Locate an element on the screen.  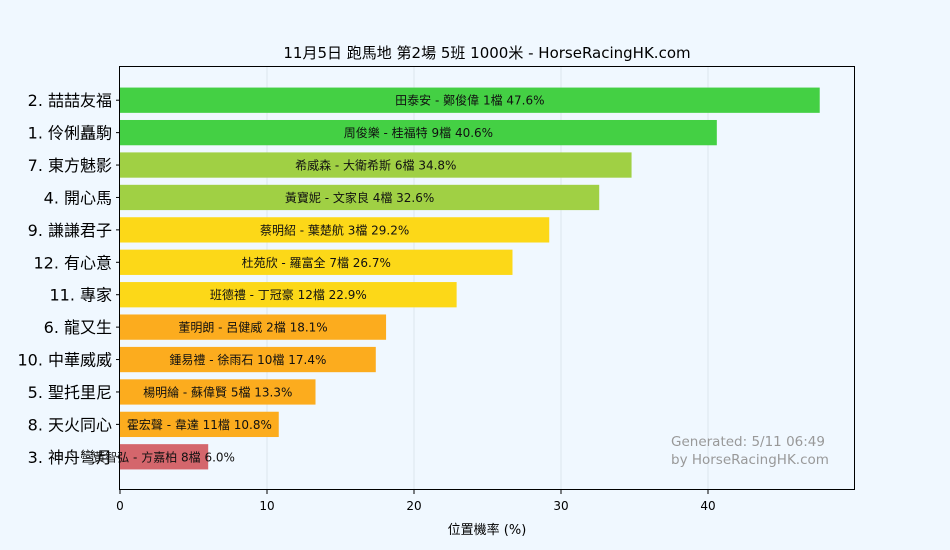
bar-data-label: 霍宏聲 - 韋達 11檔 10.8% is located at coordinates (199, 424).